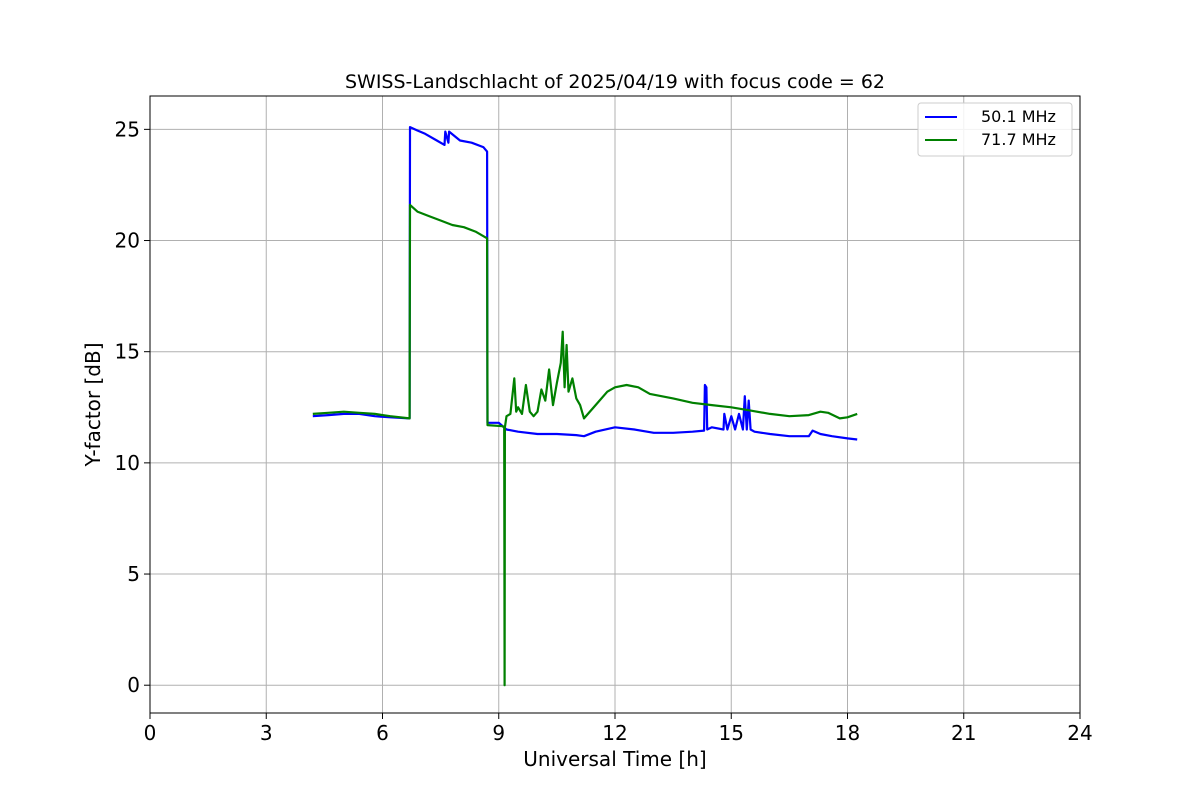 The width and height of the screenshot is (1200, 804). Describe the element at coordinates (266, 733) in the screenshot. I see `x-tick-label: 3` at that location.